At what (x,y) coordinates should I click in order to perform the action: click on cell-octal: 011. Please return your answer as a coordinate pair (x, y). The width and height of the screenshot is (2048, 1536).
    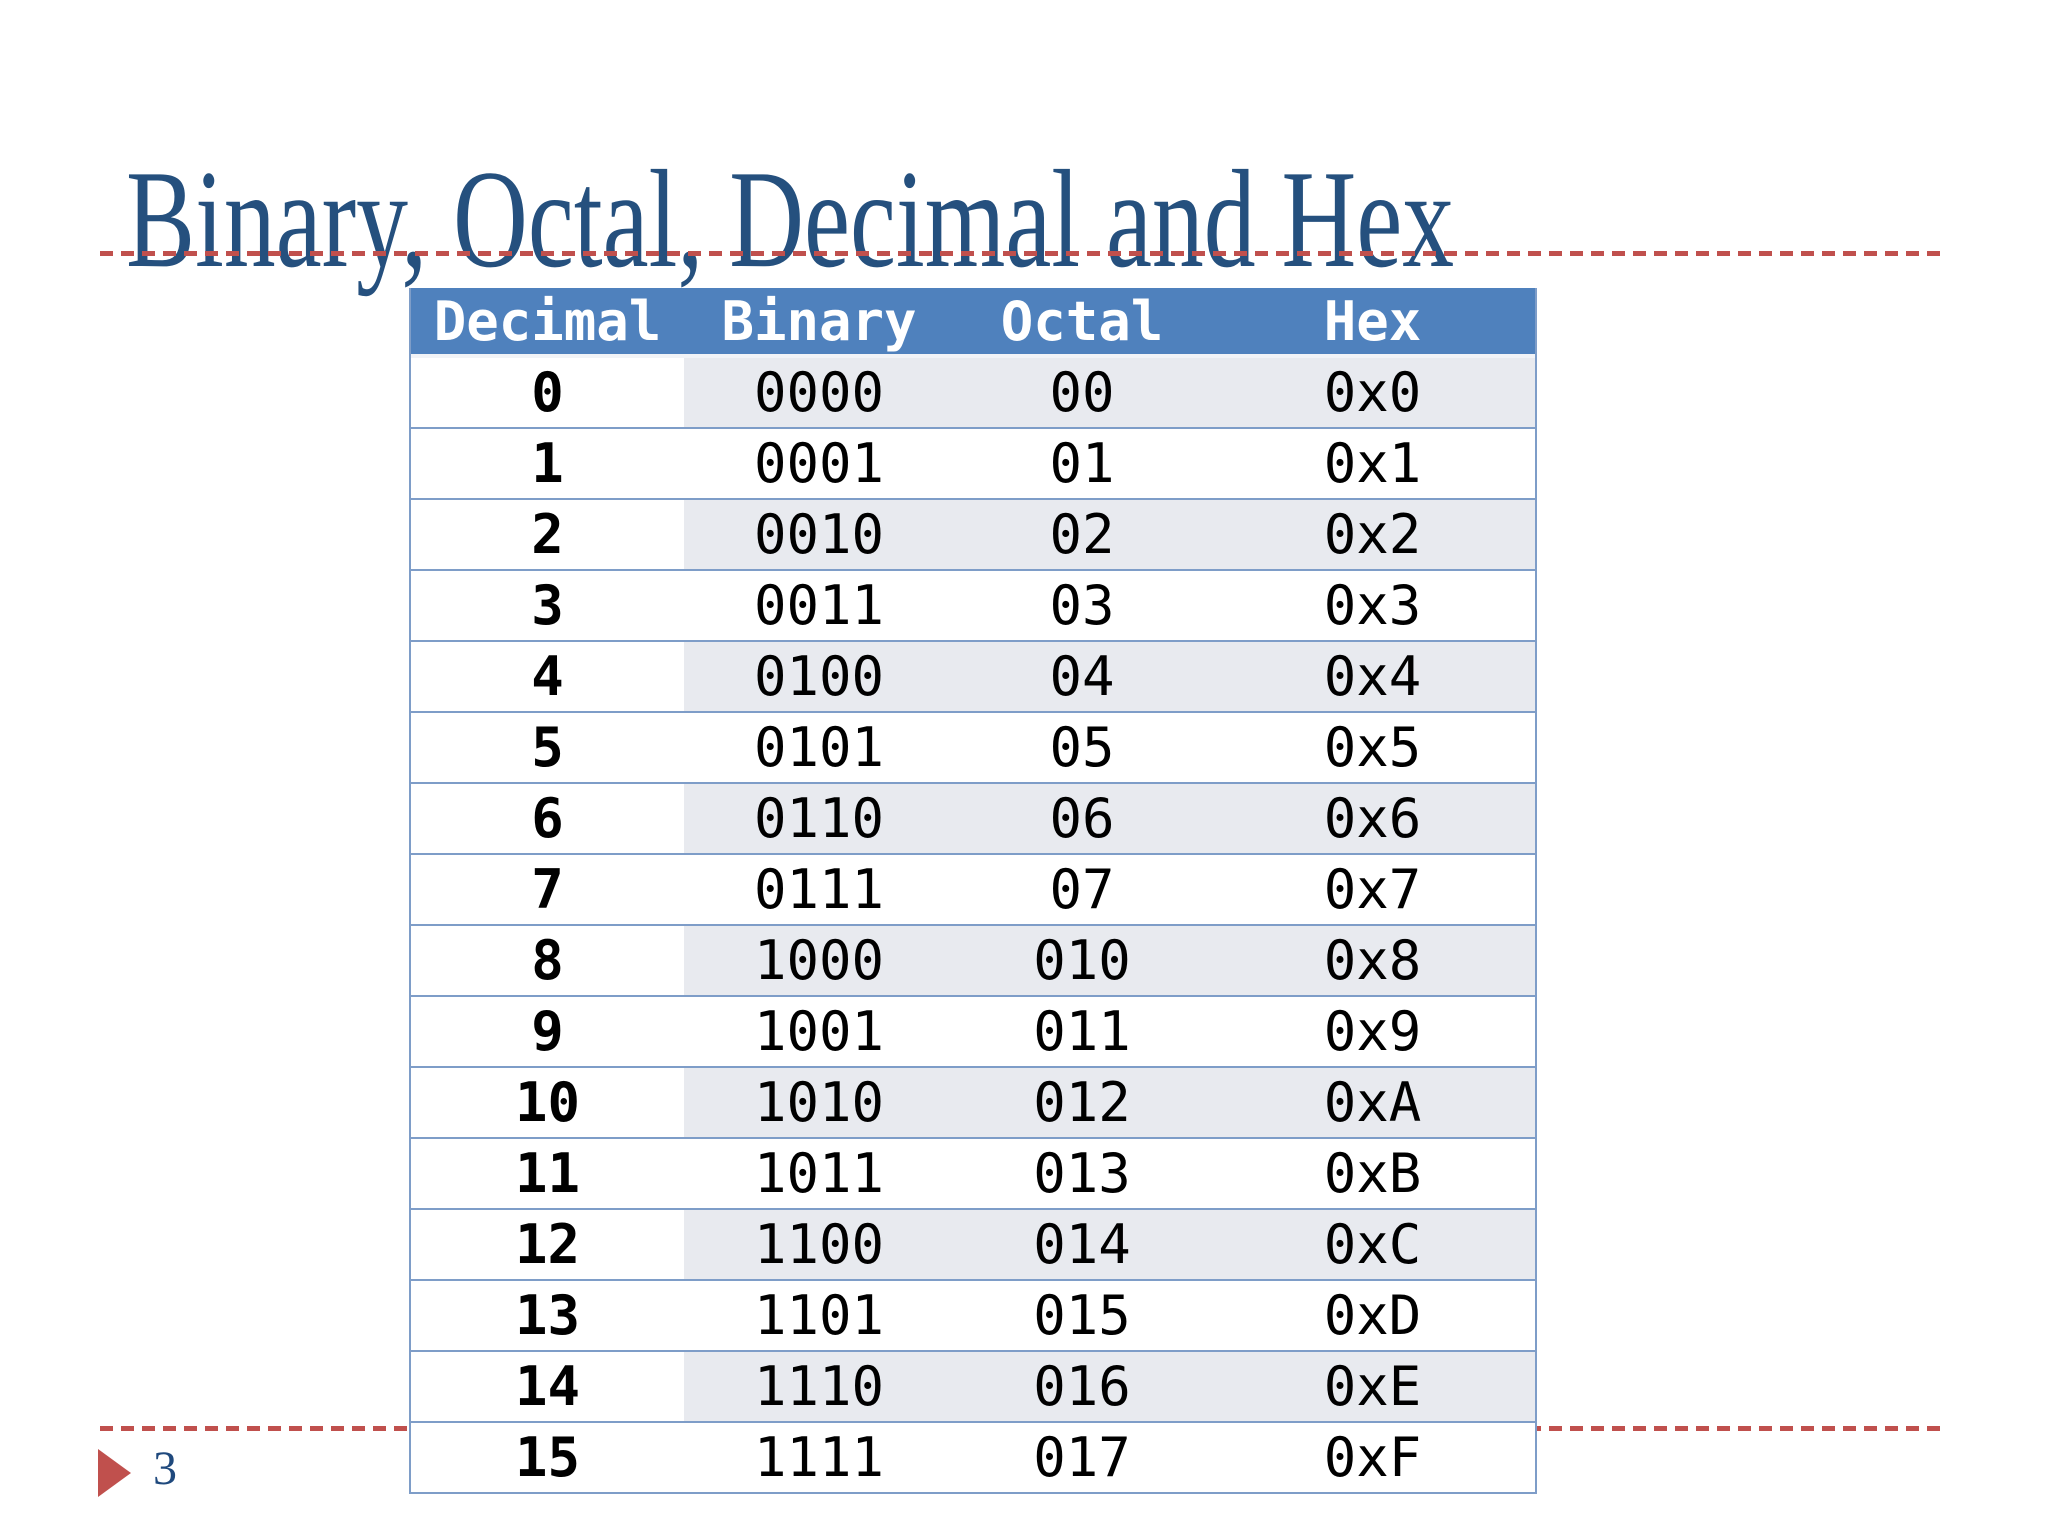
    Looking at the image, I should click on (1082, 1031).